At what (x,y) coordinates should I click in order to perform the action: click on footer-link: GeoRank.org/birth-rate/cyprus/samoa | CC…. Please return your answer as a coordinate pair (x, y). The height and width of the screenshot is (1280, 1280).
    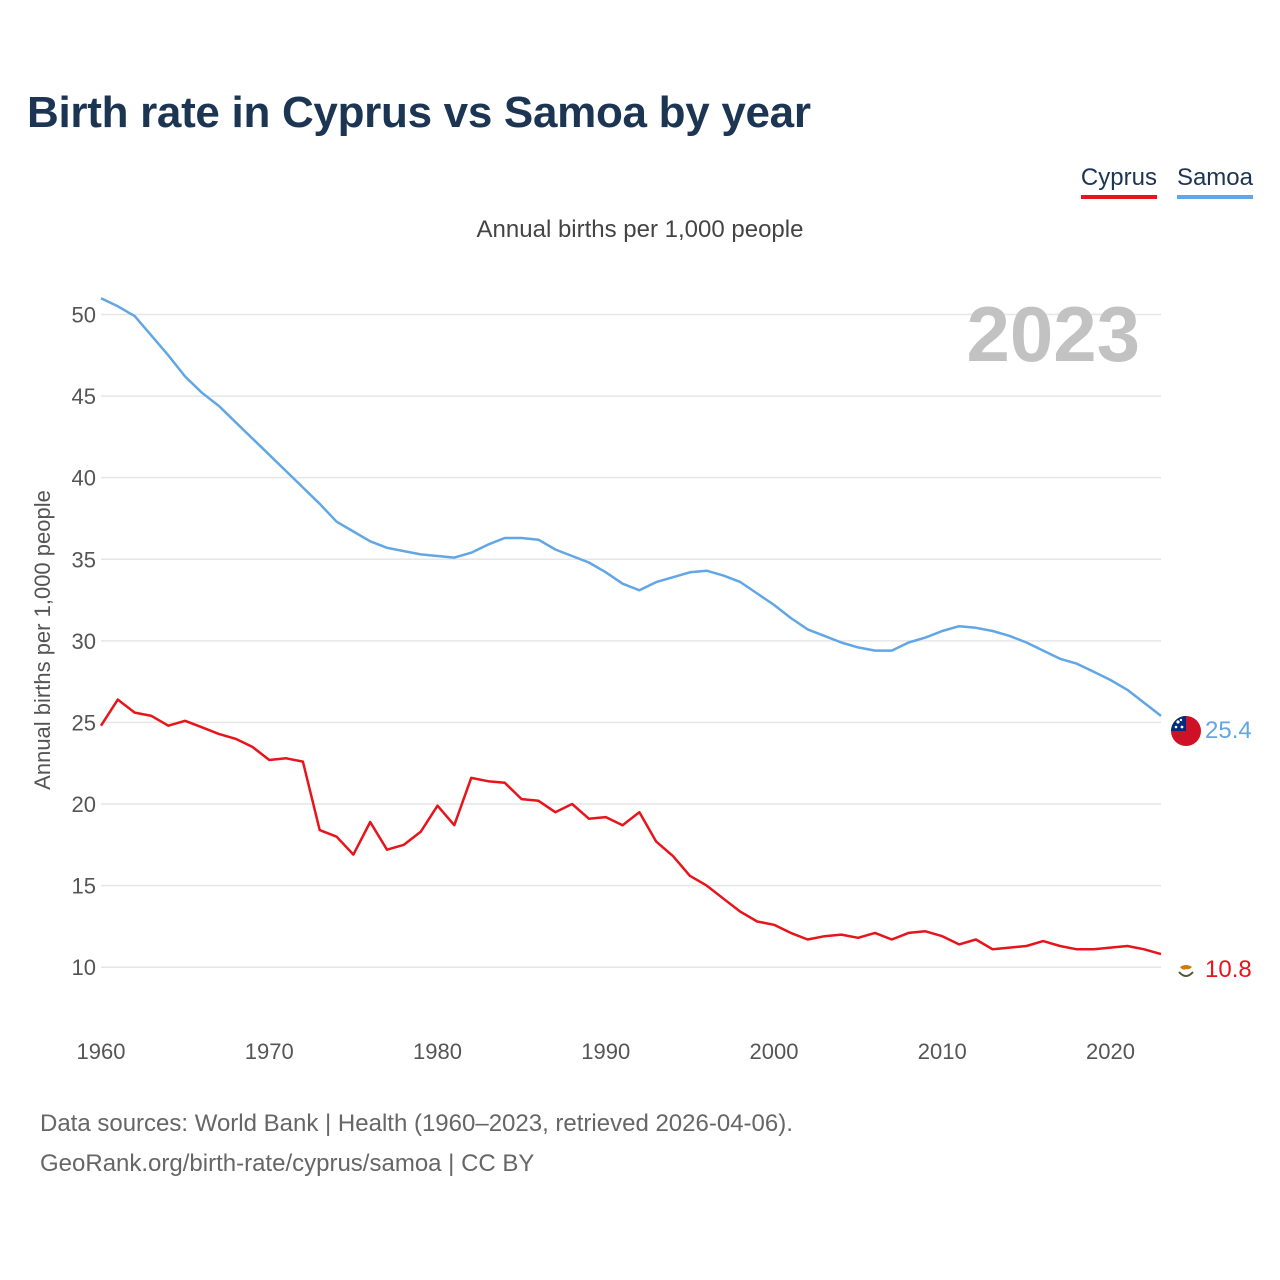
    Looking at the image, I should click on (287, 1163).